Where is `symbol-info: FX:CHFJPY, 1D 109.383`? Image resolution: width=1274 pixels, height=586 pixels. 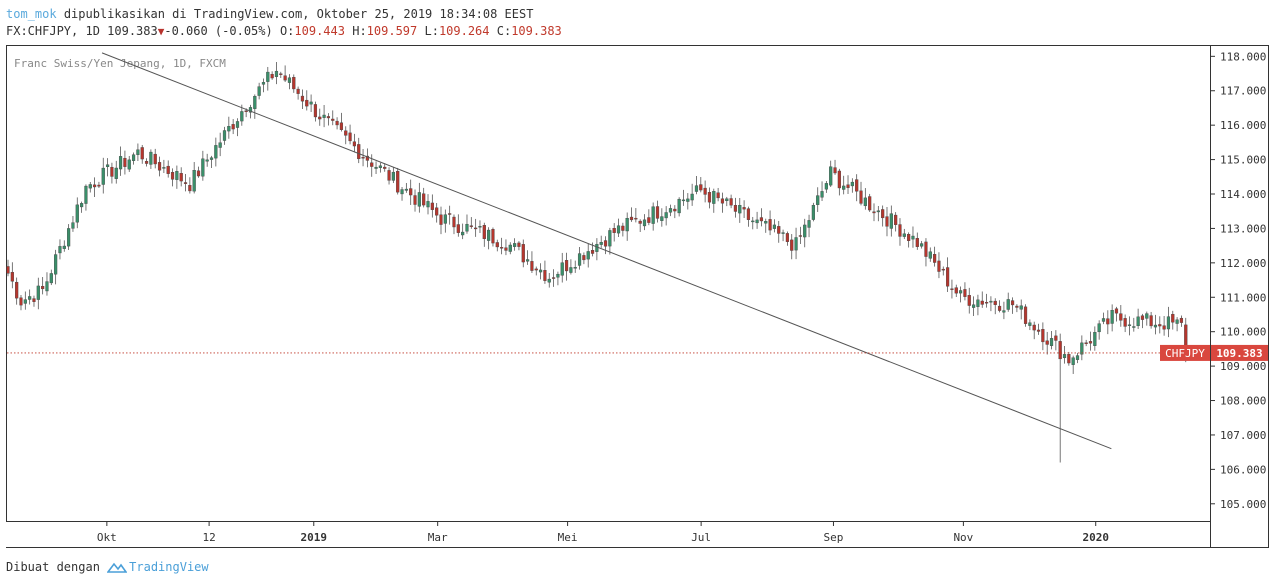 symbol-info: FX:CHFJPY, 1D 109.383 is located at coordinates (82, 31).